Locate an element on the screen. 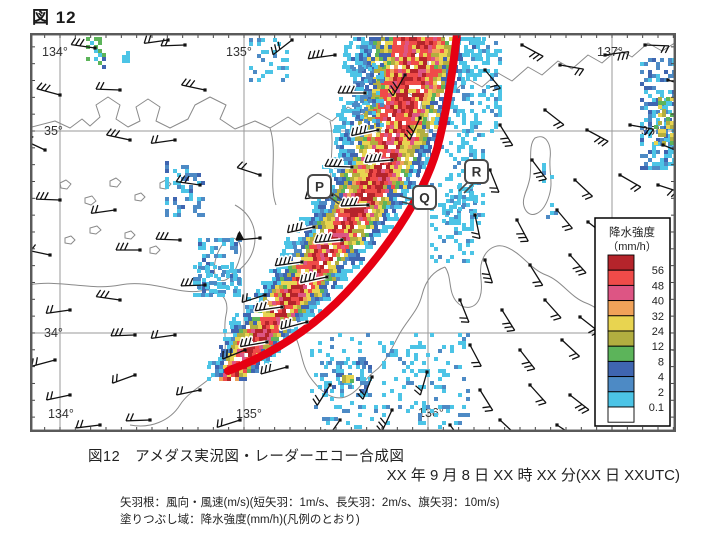 This screenshot has width=713, height=540. annotation-label: Q is located at coordinates (424, 198).